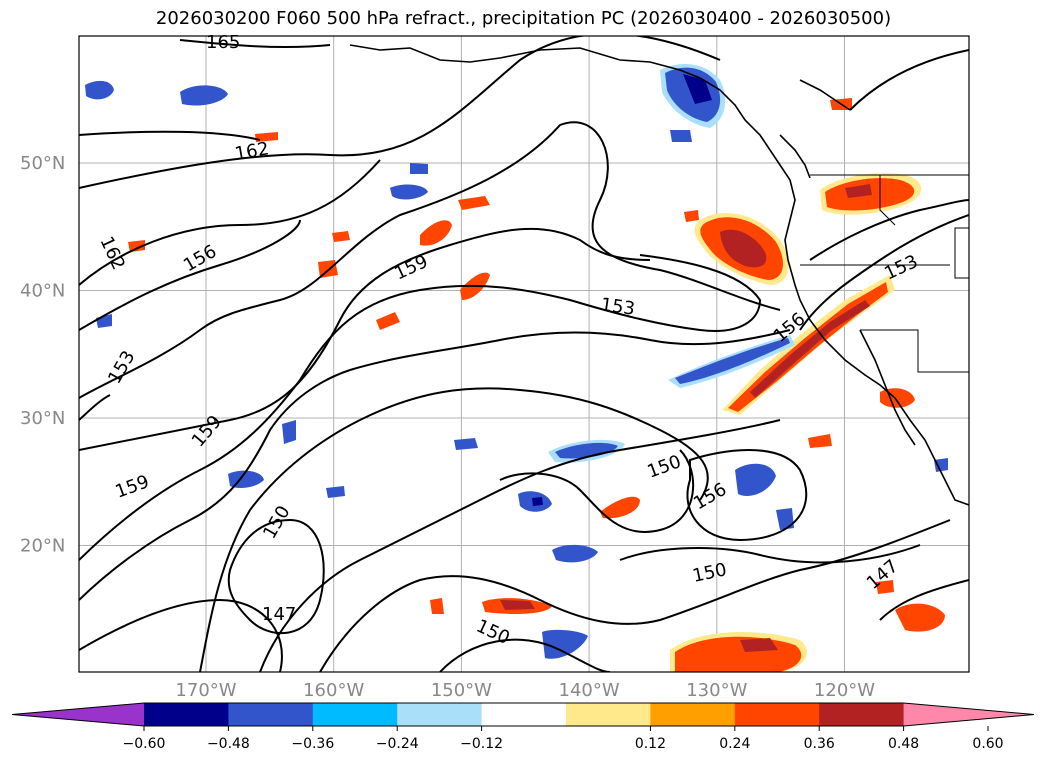 This screenshot has height=765, width=1047. Describe the element at coordinates (42, 546) in the screenshot. I see `latitude-label: 20°N` at that location.